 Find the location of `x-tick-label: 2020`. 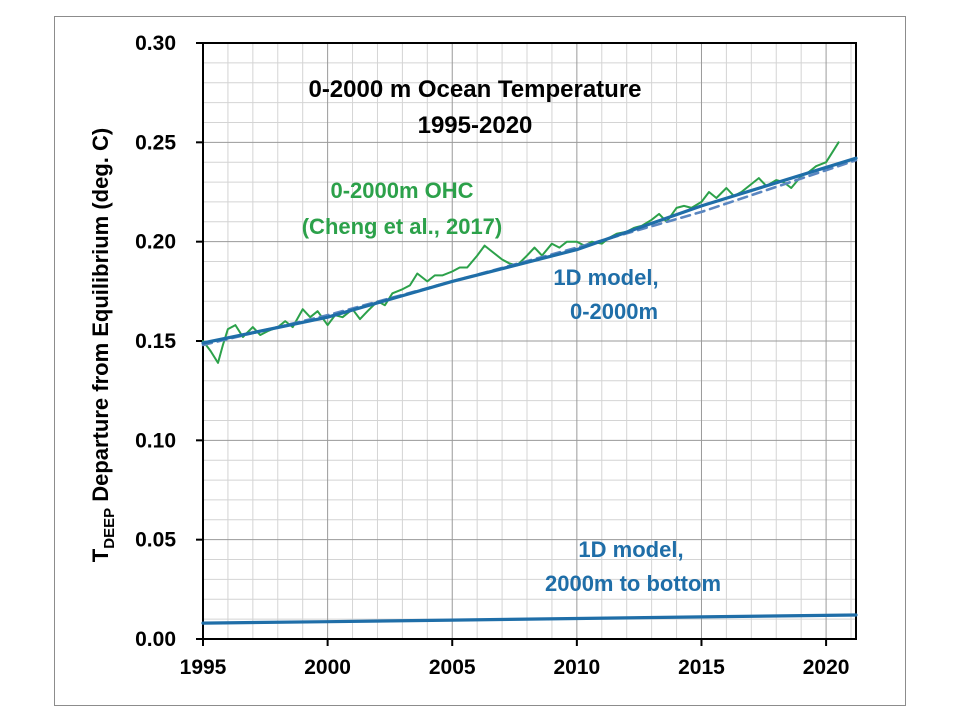

x-tick-label: 2020 is located at coordinates (826, 667).